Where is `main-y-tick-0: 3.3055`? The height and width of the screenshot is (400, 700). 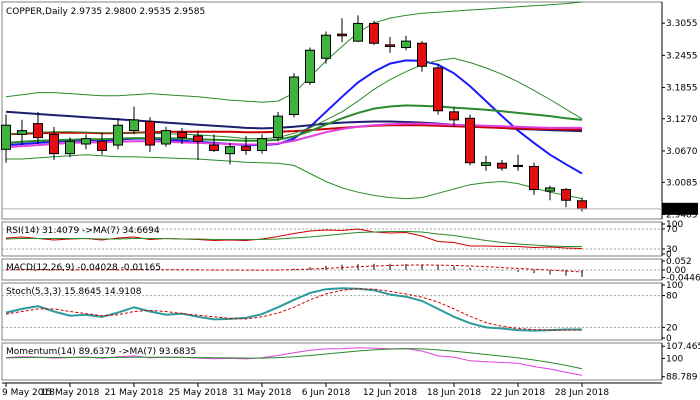
main-y-tick-0: 3.3055 is located at coordinates (682, 24).